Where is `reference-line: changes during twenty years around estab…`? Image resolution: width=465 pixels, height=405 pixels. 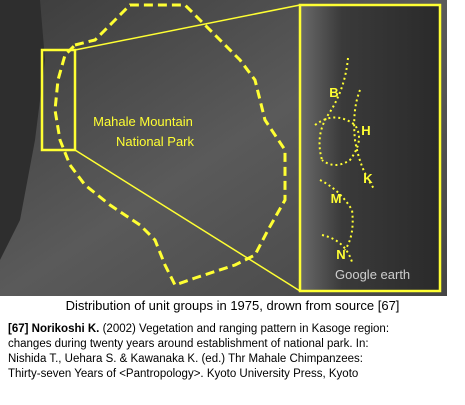
reference-line: changes during twenty years around estab… is located at coordinates (188, 344).